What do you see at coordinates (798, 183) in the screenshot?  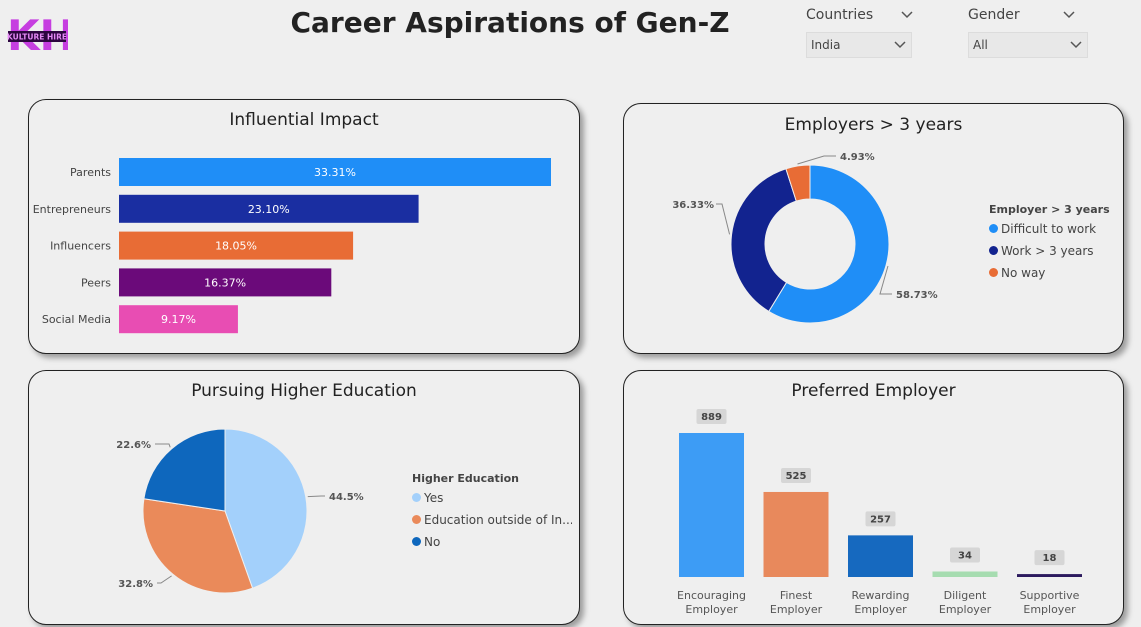 I see `slice-no-way` at bounding box center [798, 183].